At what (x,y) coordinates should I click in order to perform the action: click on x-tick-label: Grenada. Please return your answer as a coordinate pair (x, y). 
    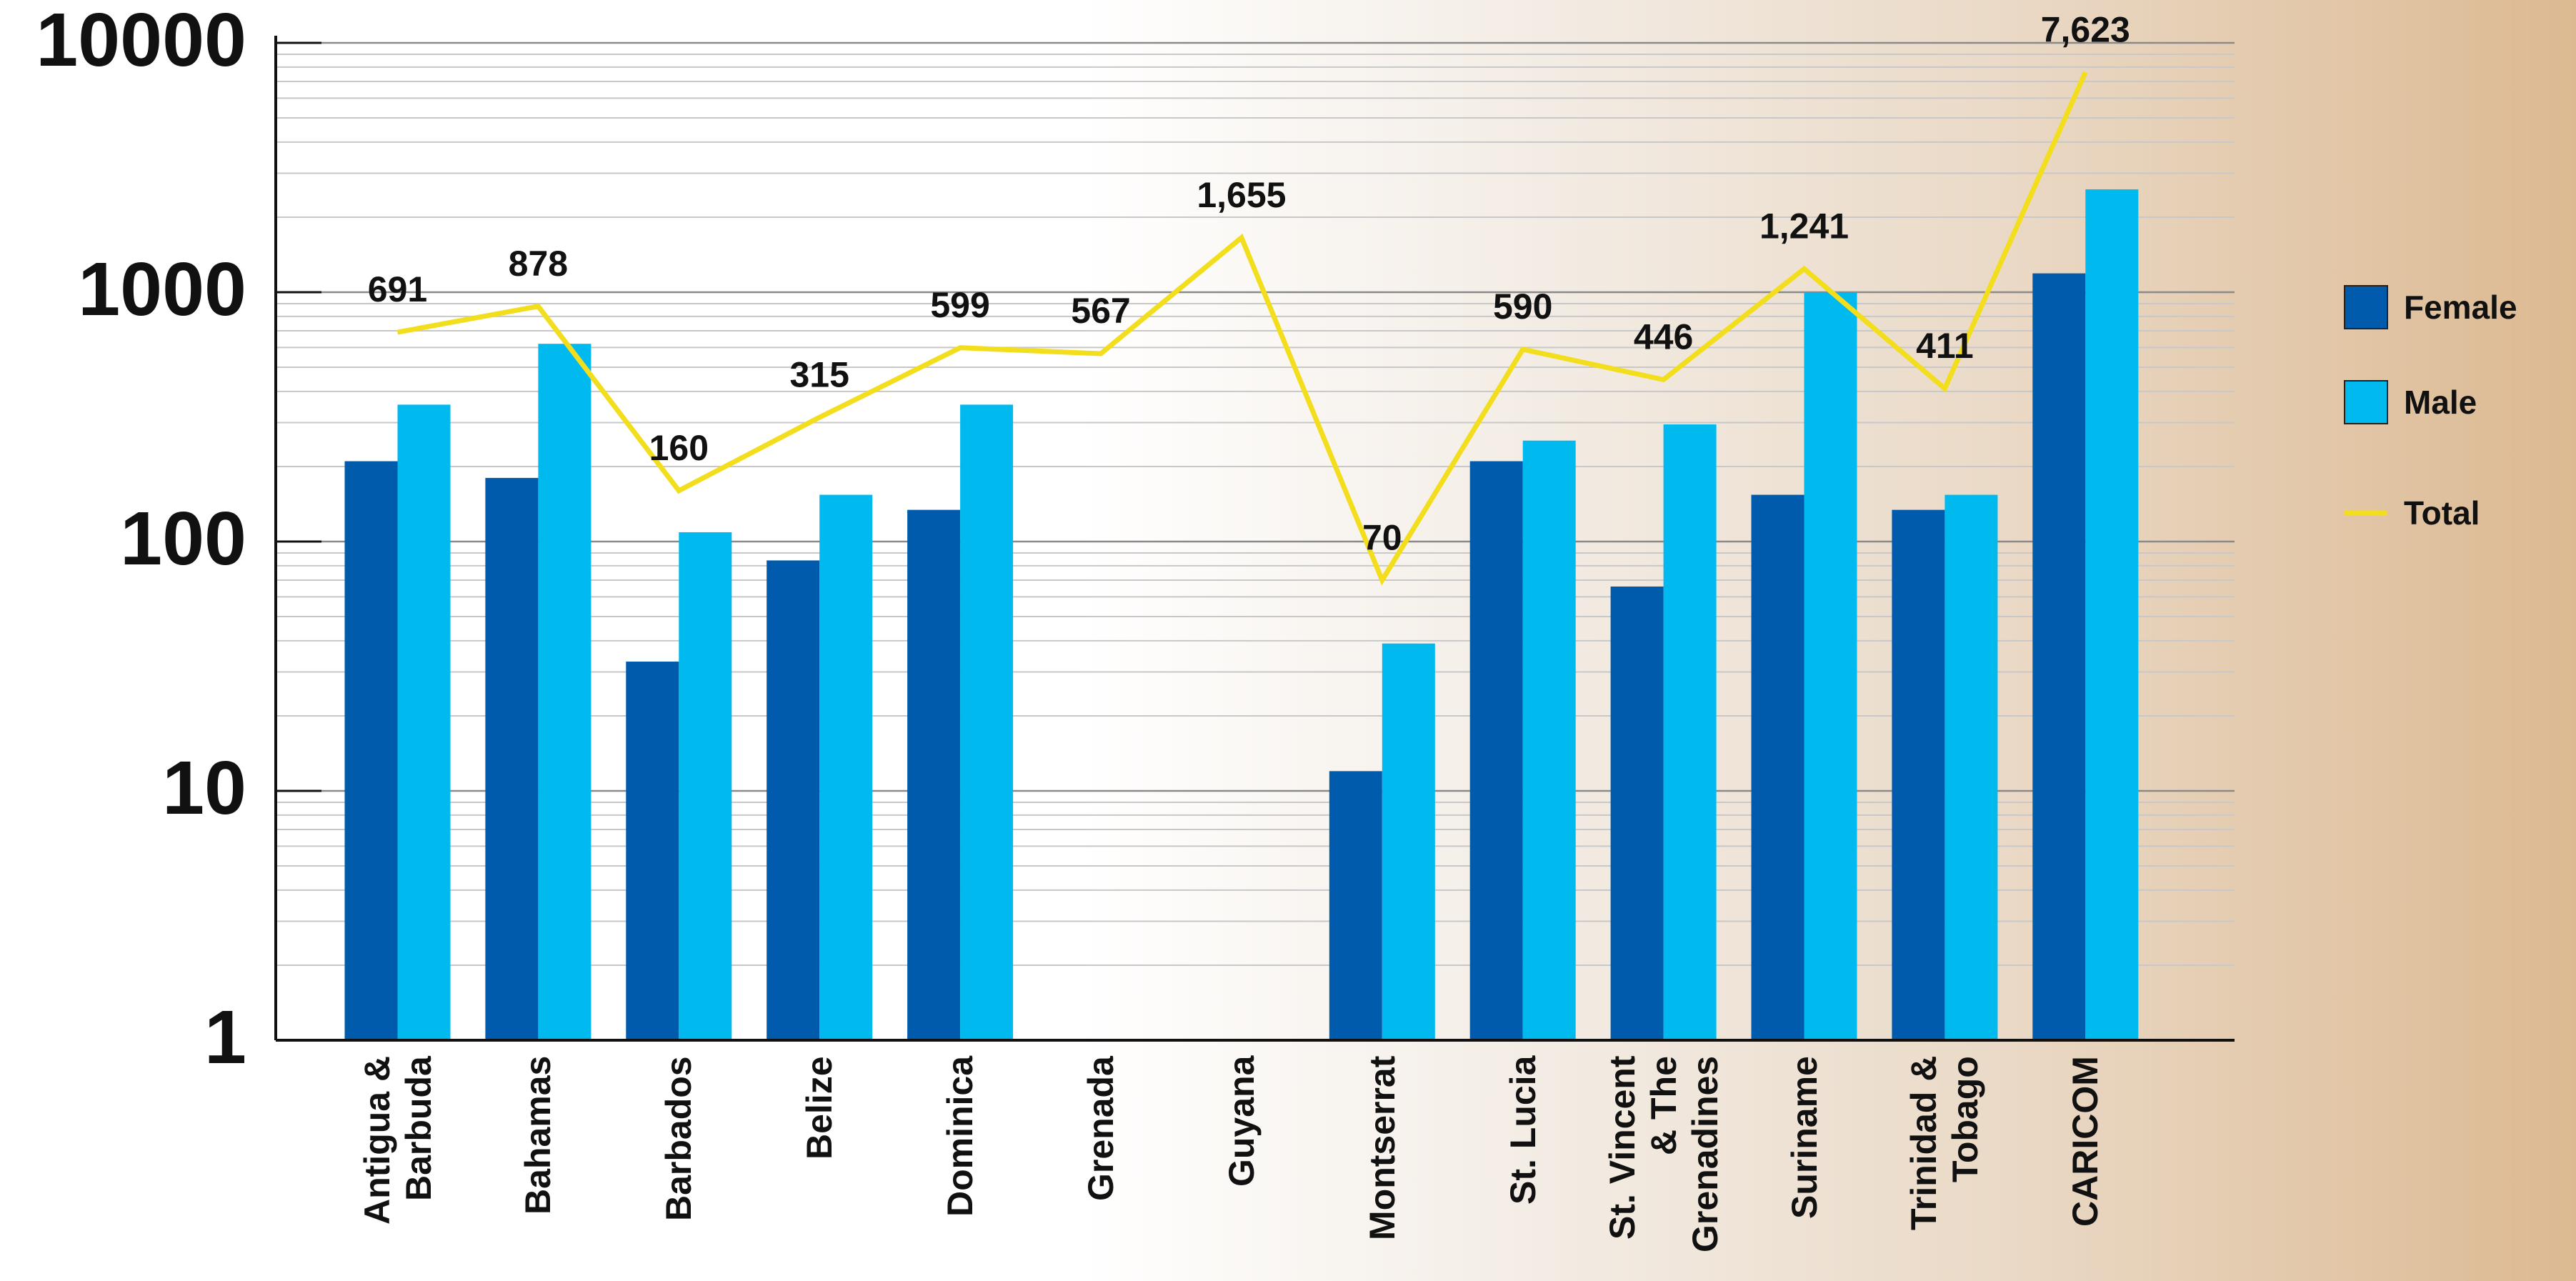
    Looking at the image, I should click on (1101, 1128).